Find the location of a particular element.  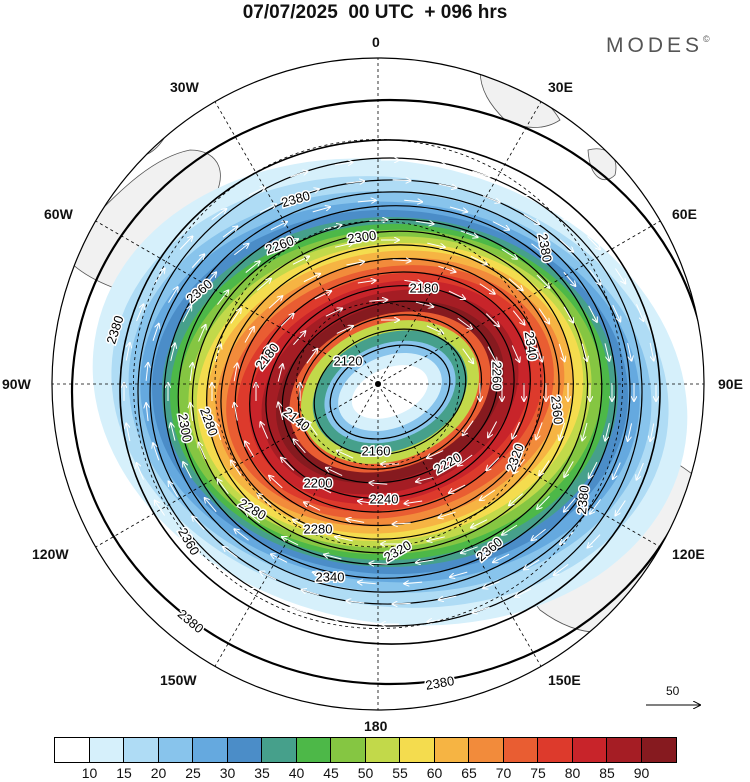

contour-label: 2340 is located at coordinates (330, 576).